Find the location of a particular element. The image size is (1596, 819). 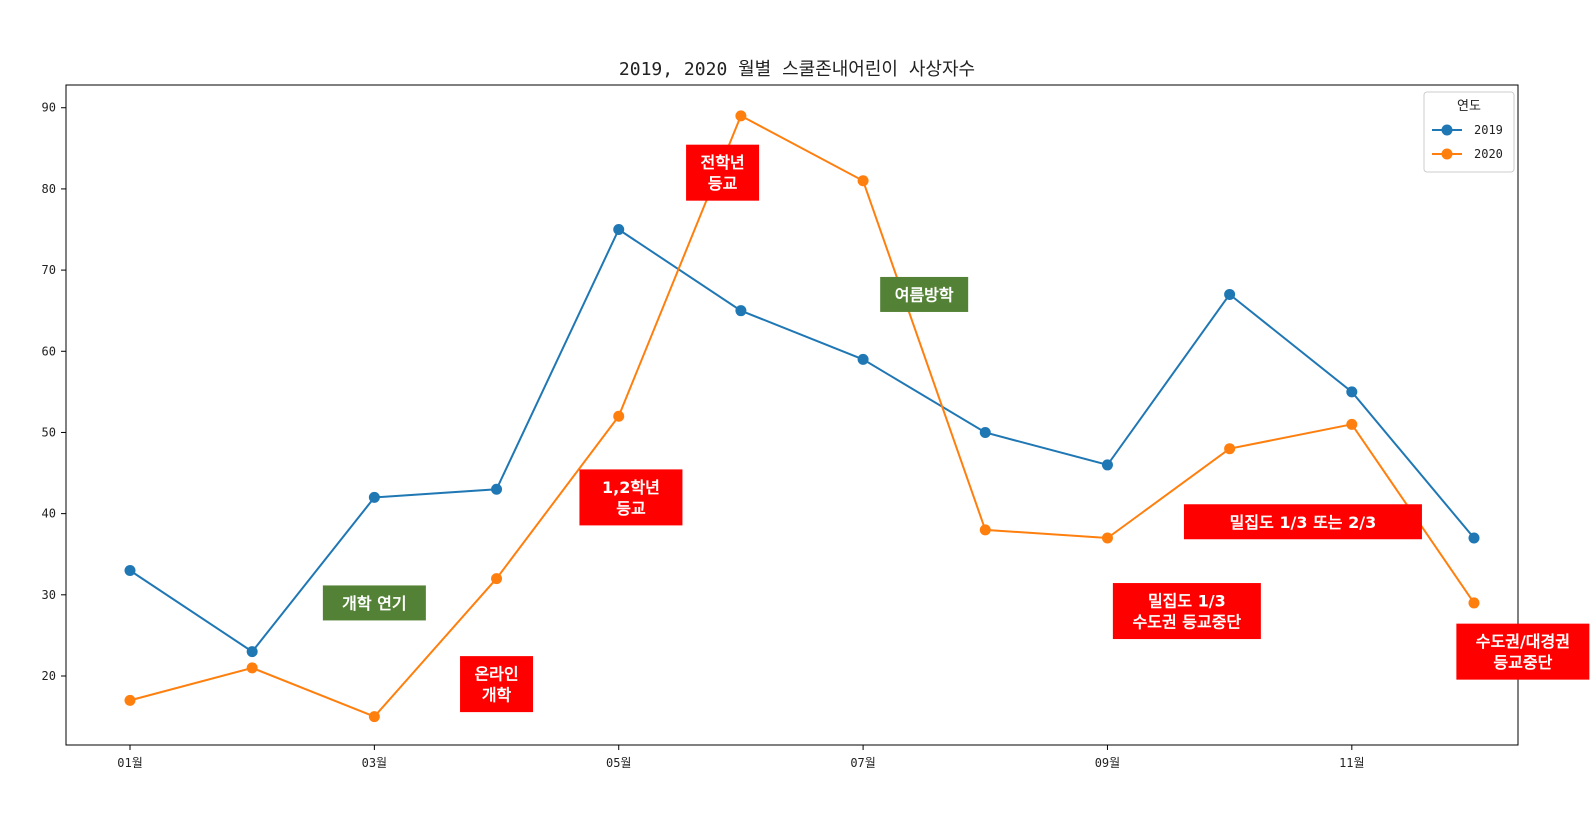

legend-title: 연도 is located at coordinates (1469, 106).